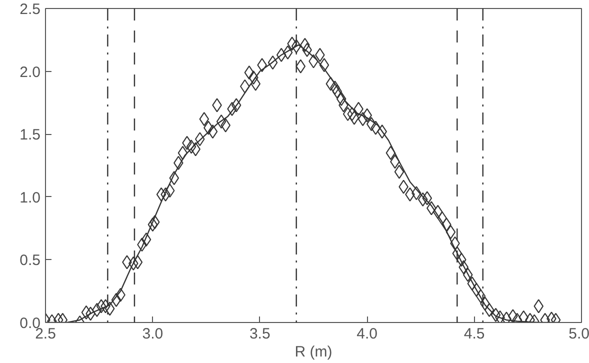 Image resolution: width=589 pixels, height=363 pixels. What do you see at coordinates (367, 334) in the screenshot?
I see `x-tick-label: 4.0` at bounding box center [367, 334].